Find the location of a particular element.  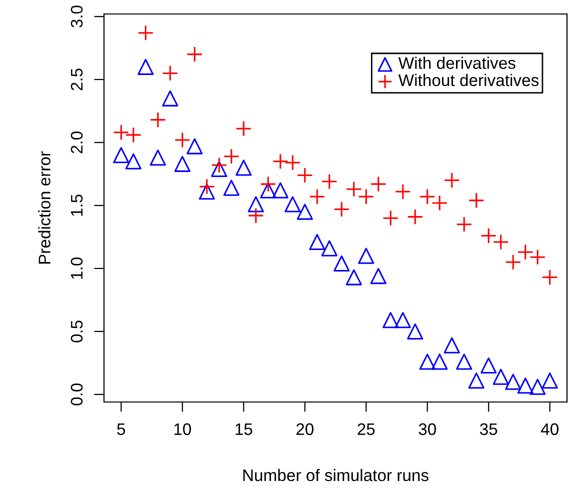

y-tick-label: 3.0 is located at coordinates (76, 17).